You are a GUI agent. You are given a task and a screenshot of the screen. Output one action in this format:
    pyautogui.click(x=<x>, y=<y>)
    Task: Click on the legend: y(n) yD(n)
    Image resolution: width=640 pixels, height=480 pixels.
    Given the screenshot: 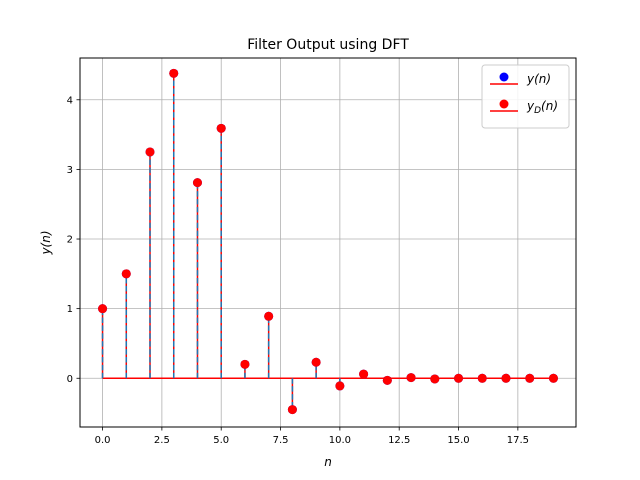 What is the action you would take?
    pyautogui.click(x=525, y=96)
    